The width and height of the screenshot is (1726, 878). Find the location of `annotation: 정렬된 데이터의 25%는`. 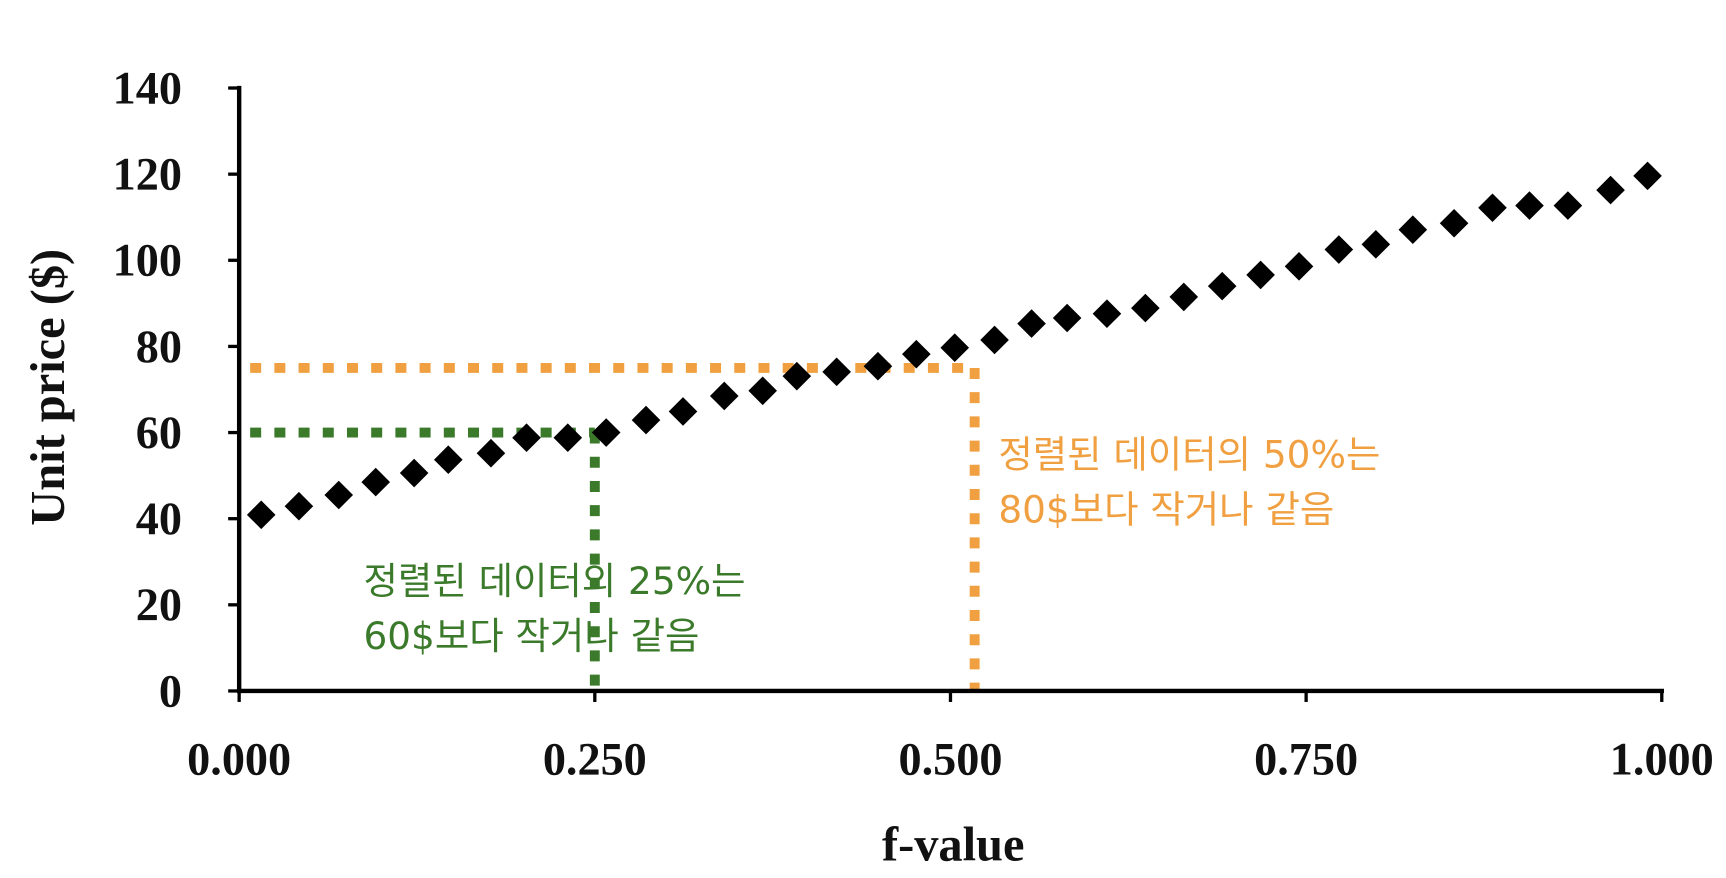

annotation: 정렬된 데이터의 25%는 is located at coordinates (554, 581).